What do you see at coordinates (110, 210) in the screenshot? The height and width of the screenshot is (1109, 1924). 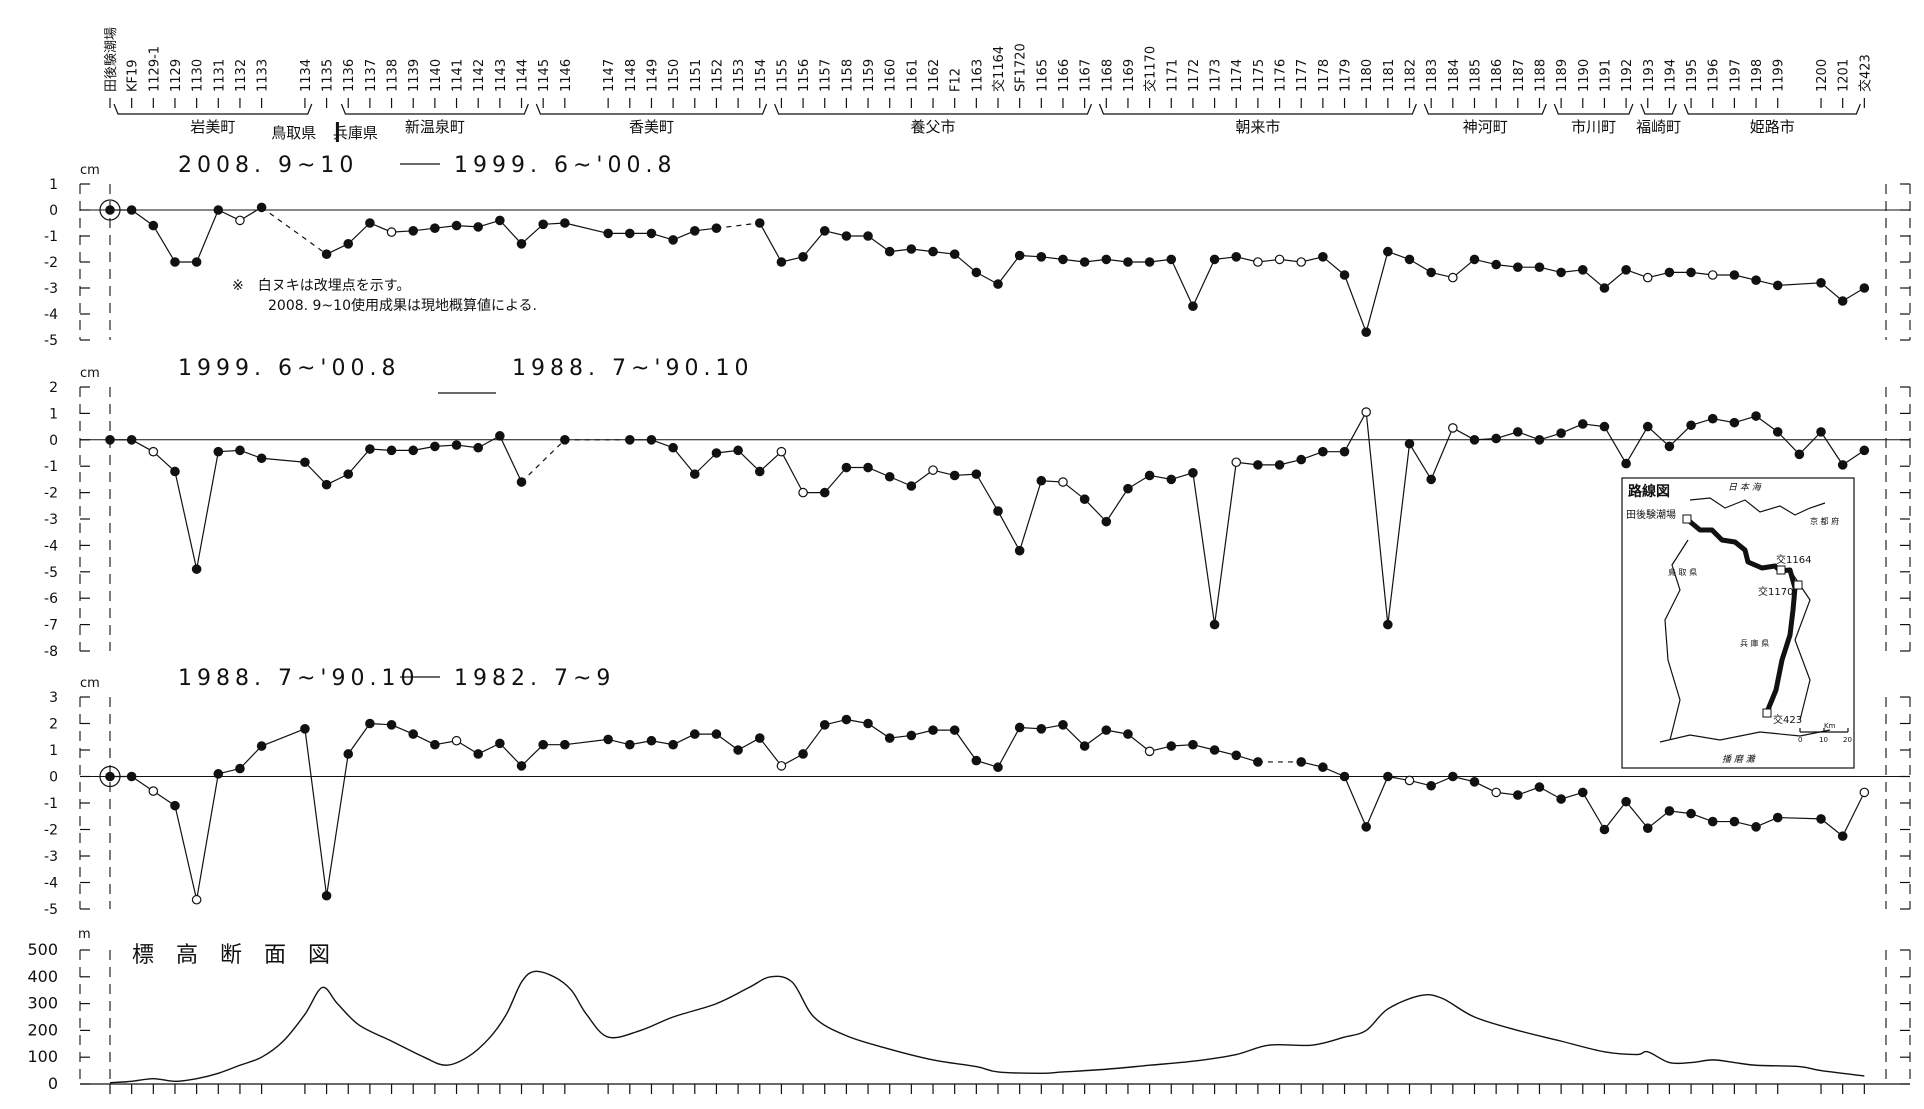 I see `reference-marker` at bounding box center [110, 210].